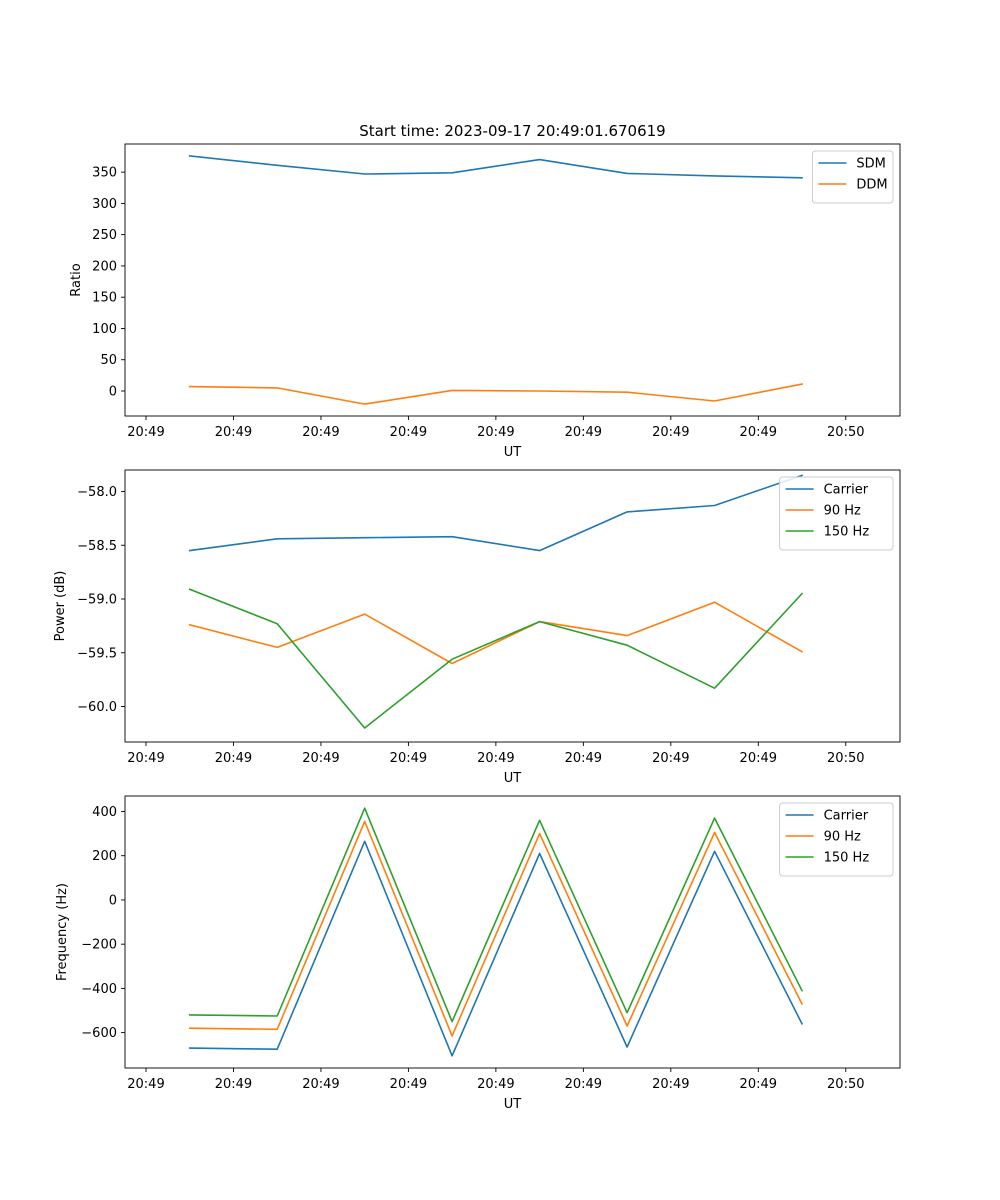 The height and width of the screenshot is (1200, 1000). I want to click on y-axis-label: Frequency (Hz), so click(62, 932).